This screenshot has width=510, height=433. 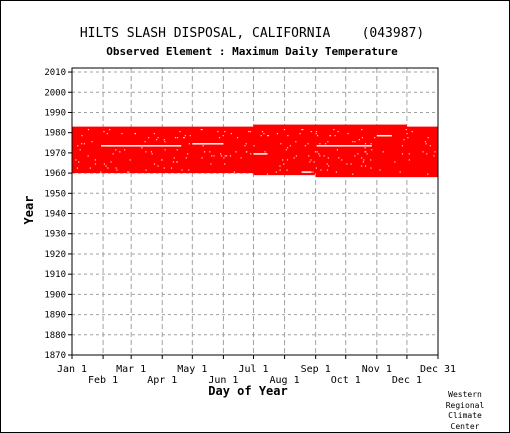 What do you see at coordinates (55, 295) in the screenshot?
I see `y-tick-label-1900: 1900` at bounding box center [55, 295].